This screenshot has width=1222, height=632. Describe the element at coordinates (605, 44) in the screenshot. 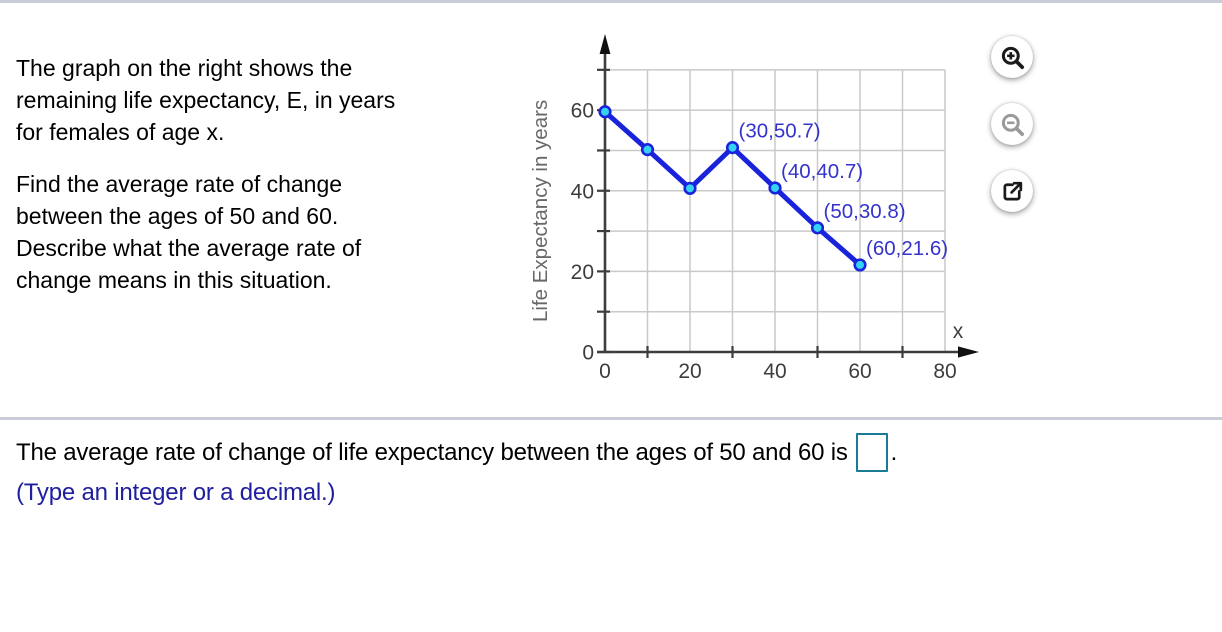

I see `y-axis-arrowhead` at that location.